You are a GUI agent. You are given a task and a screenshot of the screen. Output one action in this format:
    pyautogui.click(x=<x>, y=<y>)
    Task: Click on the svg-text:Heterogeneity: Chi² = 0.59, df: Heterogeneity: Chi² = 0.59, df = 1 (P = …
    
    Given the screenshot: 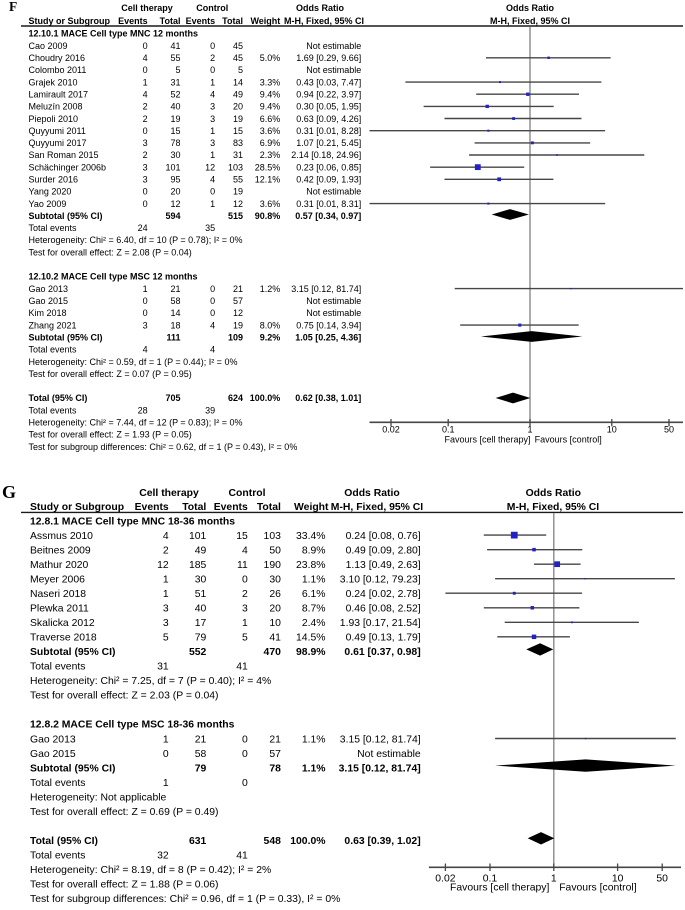 What is the action you would take?
    pyautogui.click(x=133, y=362)
    